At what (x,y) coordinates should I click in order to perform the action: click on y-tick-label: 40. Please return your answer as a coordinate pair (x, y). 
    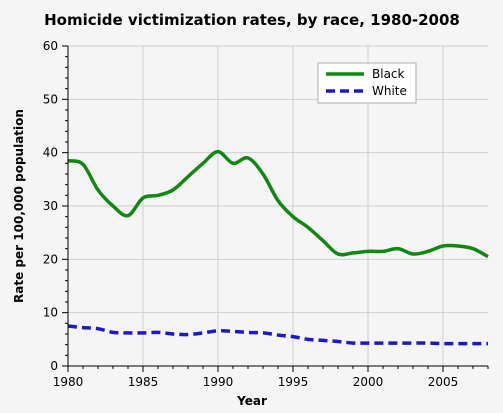
    Looking at the image, I should click on (50, 153).